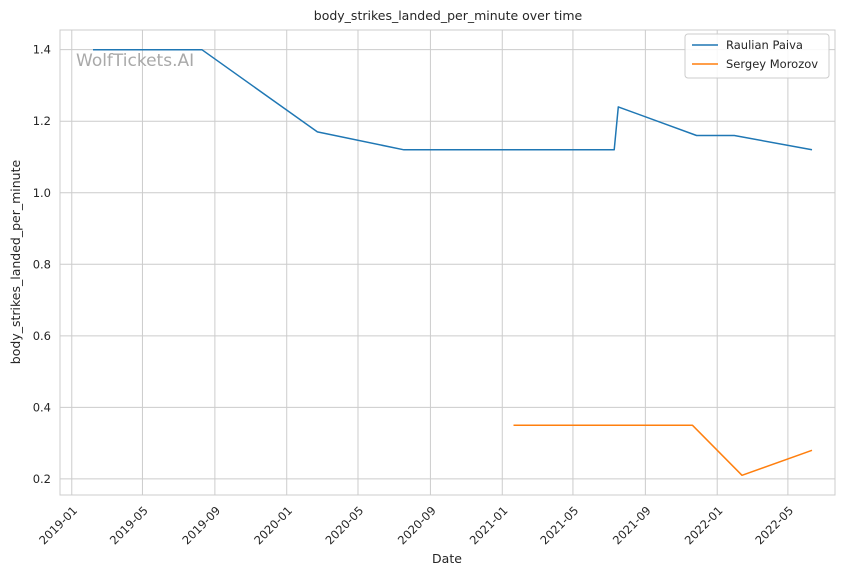 This screenshot has width=844, height=575. I want to click on y-axis-ticks: 0.2 0.4 0.6 0.8 1.0 1.2 1.4, so click(42, 264).